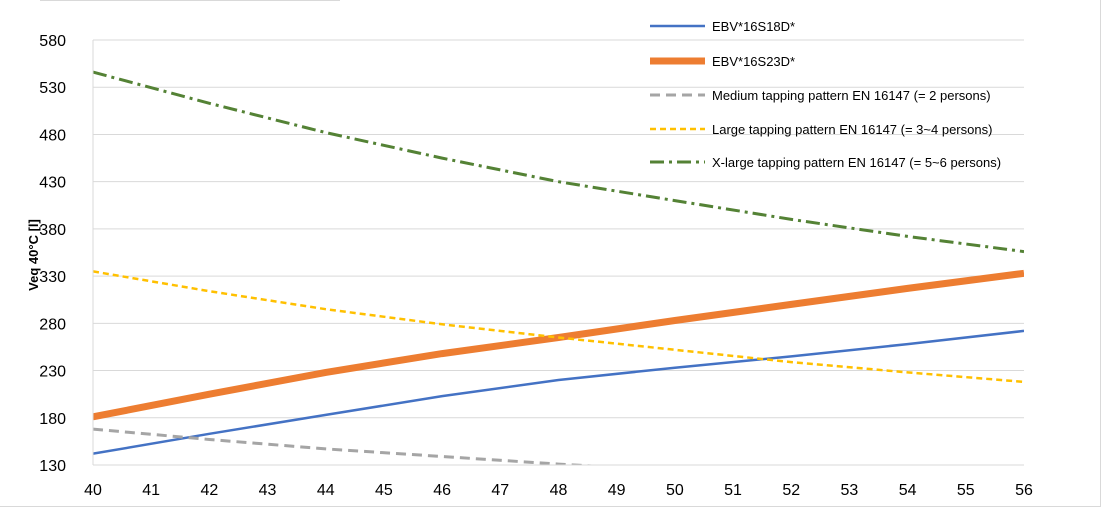 The width and height of the screenshot is (1103, 509). Describe the element at coordinates (52, 183) in the screenshot. I see `y-tick-label: 430` at that location.